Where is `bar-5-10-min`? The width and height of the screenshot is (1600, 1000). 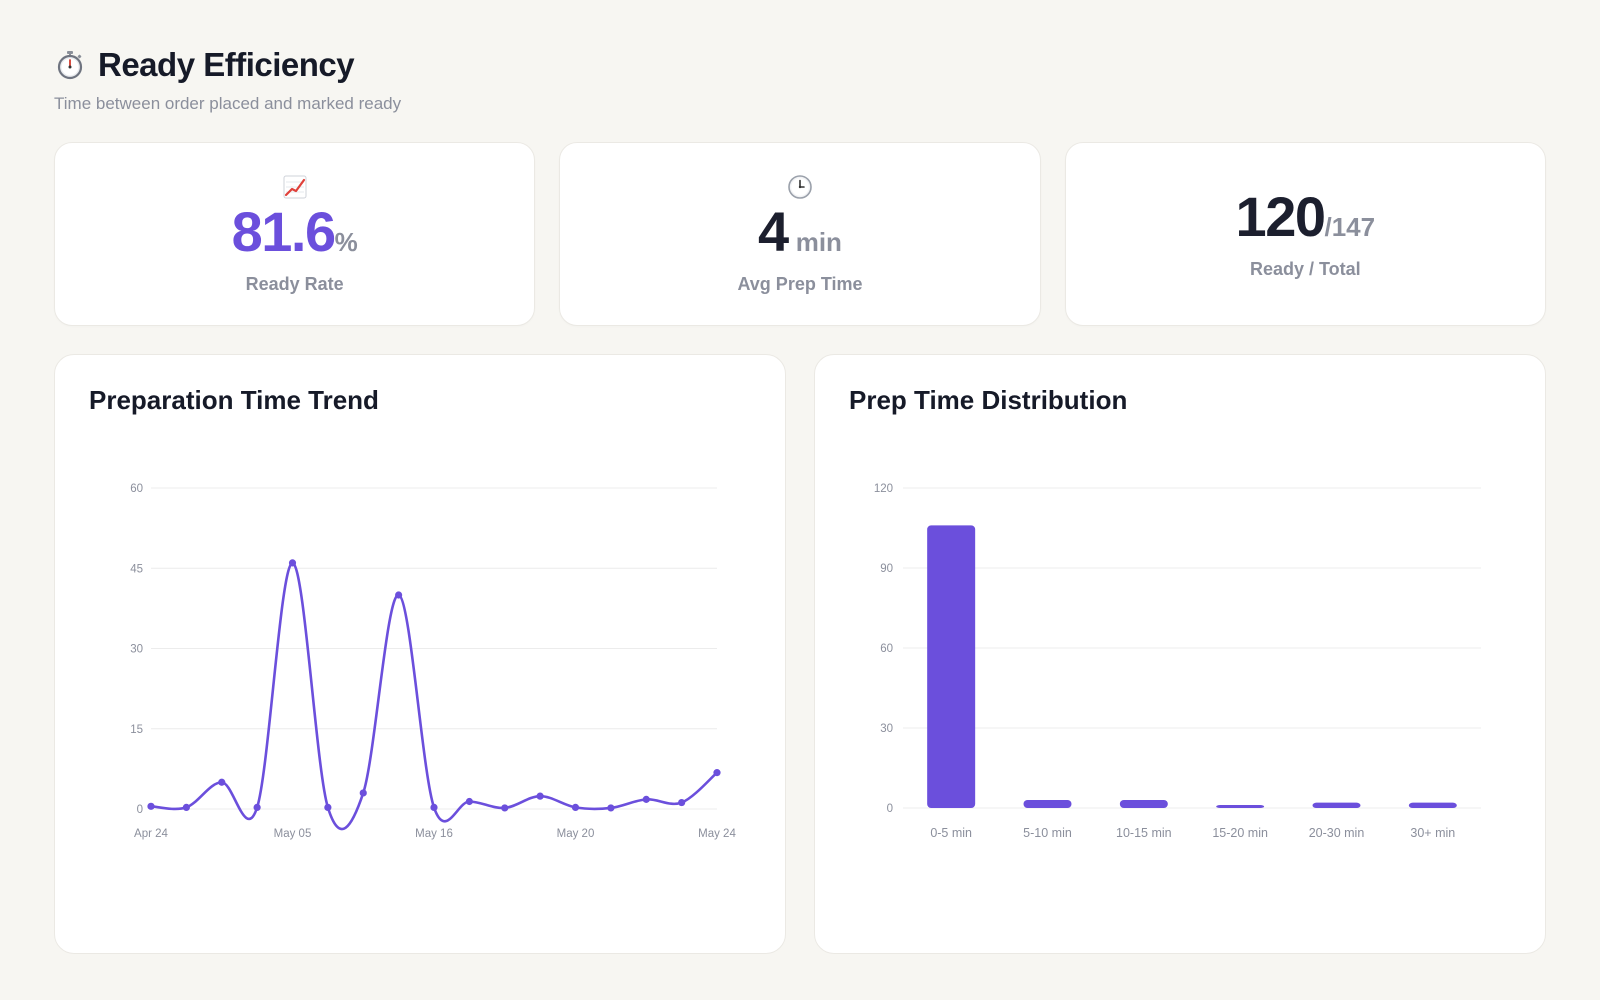 bar-5-10-min is located at coordinates (1047, 804).